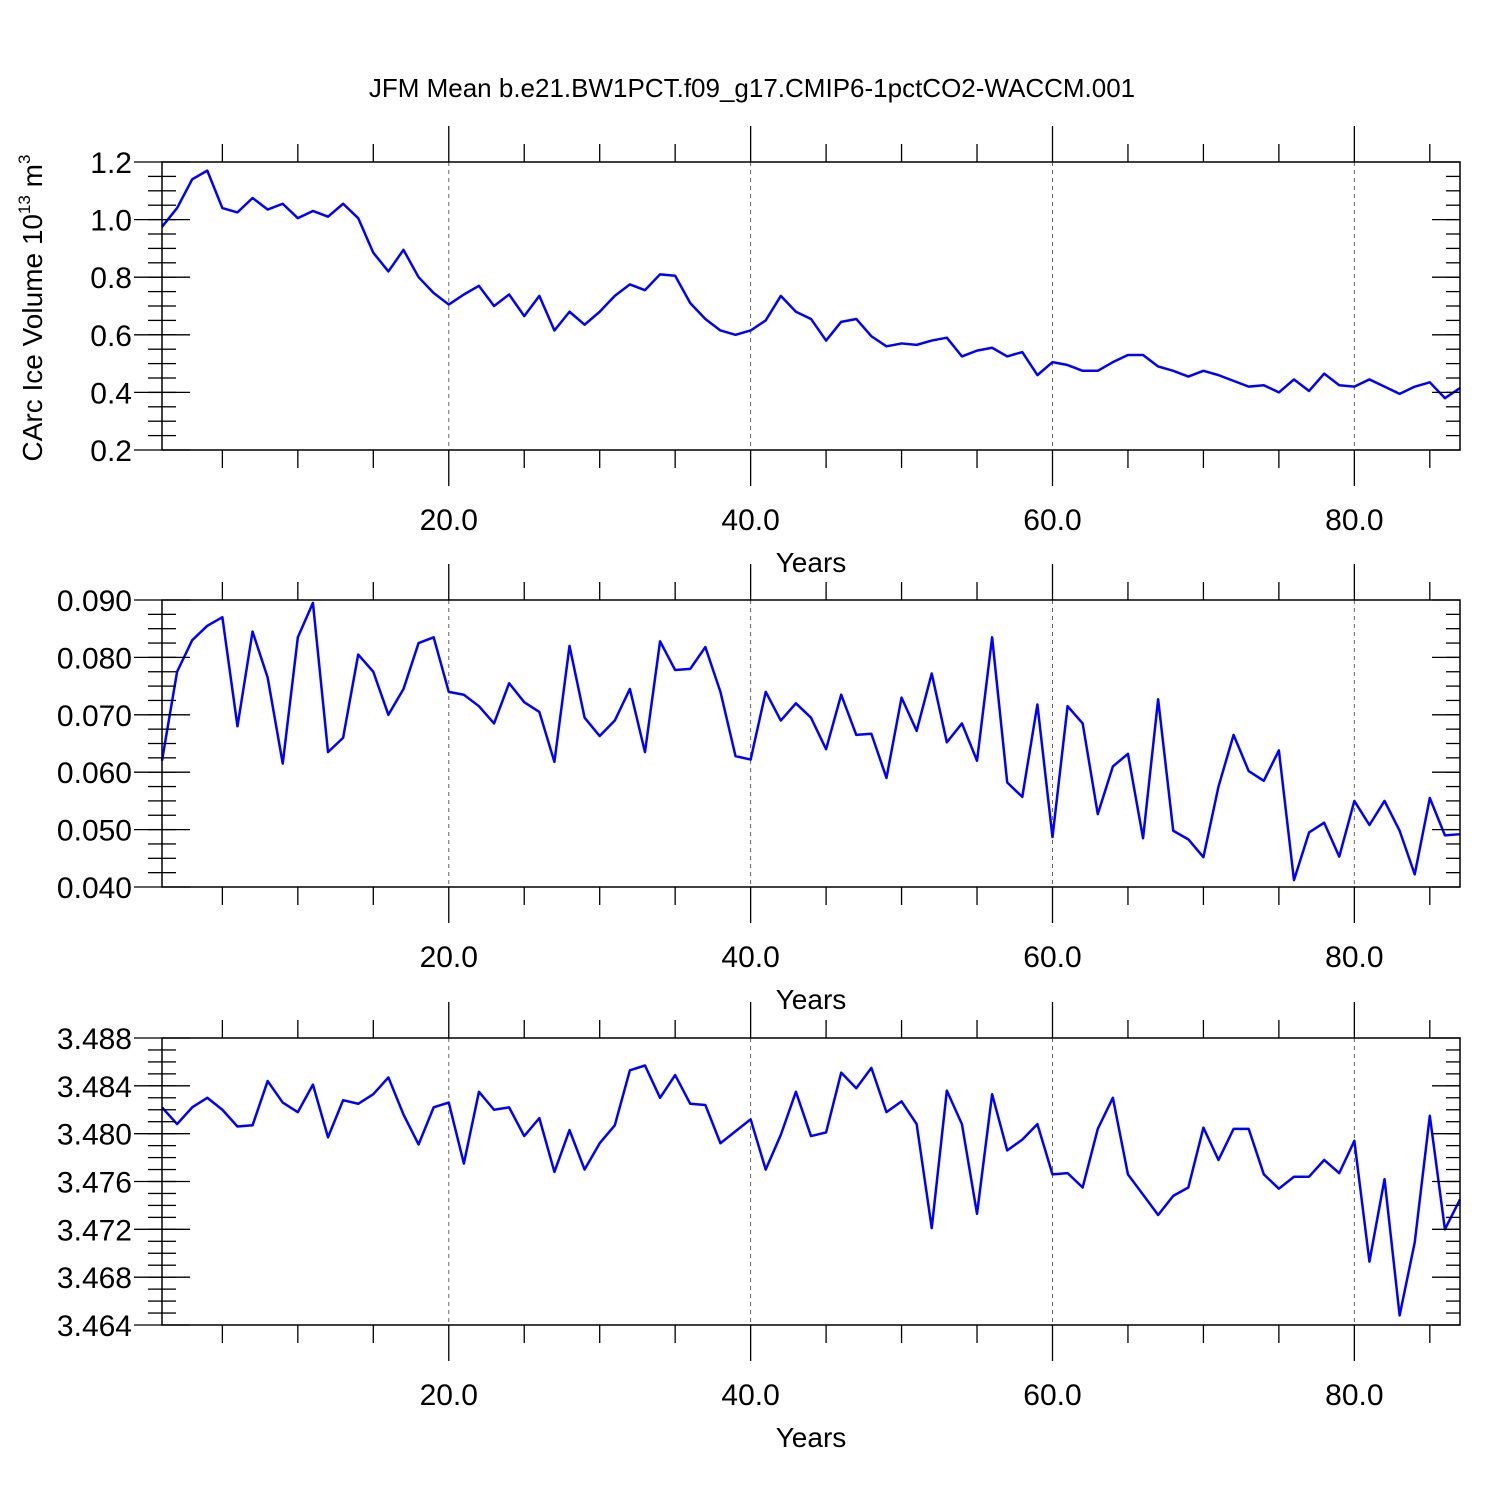  I want to click on y-tick-label: 0.8, so click(111, 278).